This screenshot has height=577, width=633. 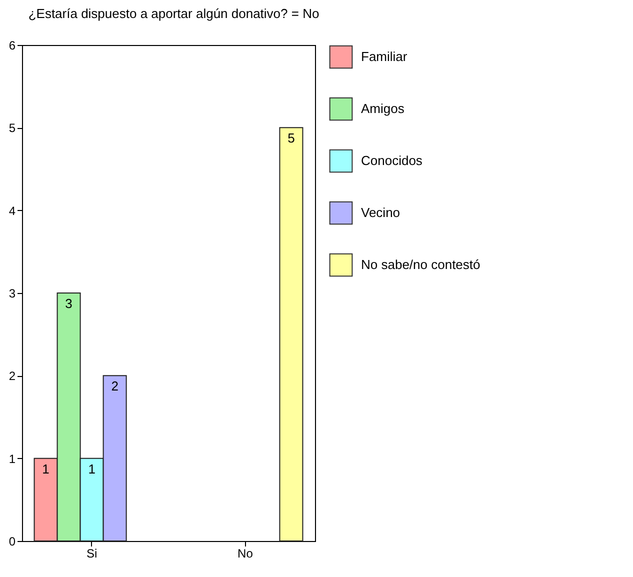 What do you see at coordinates (420, 264) in the screenshot?
I see `legend-label: No sabe/no contestó` at bounding box center [420, 264].